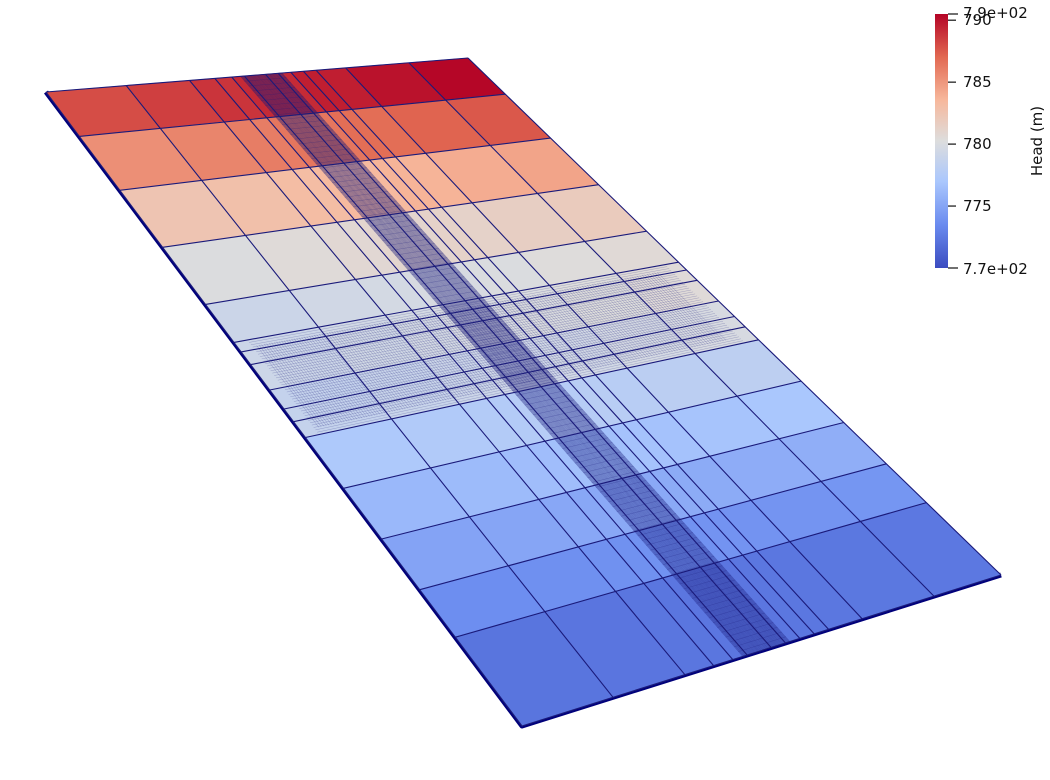  Describe the element at coordinates (995, 13) in the screenshot. I see `range-max-label: 7.9e+02` at that location.